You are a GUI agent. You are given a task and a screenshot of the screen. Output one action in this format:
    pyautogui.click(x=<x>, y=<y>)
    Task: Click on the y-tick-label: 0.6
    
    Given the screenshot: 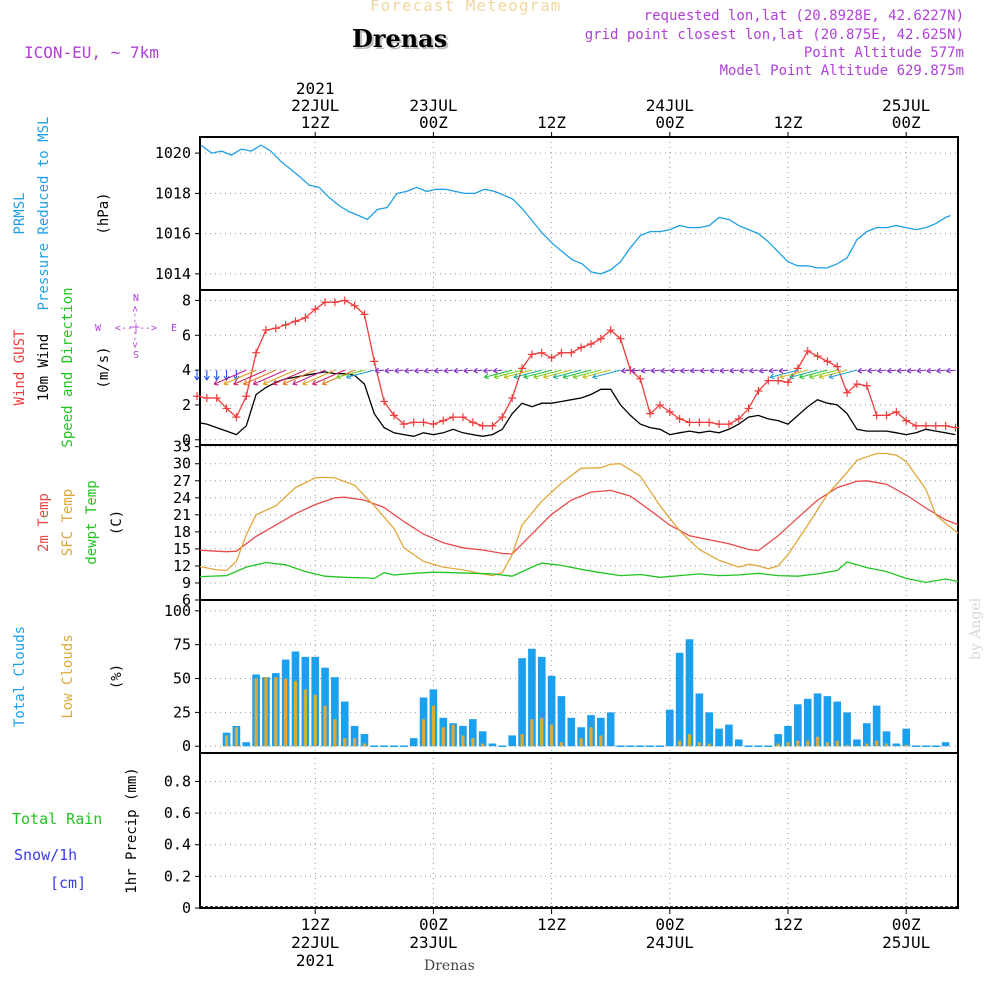 What is the action you would take?
    pyautogui.click(x=177, y=813)
    